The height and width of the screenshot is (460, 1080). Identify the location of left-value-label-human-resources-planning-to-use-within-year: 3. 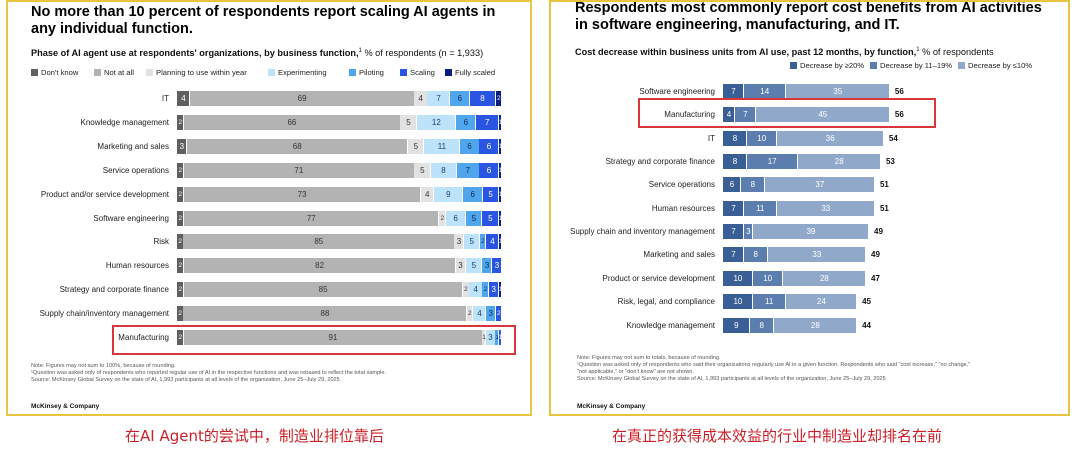
(460, 266).